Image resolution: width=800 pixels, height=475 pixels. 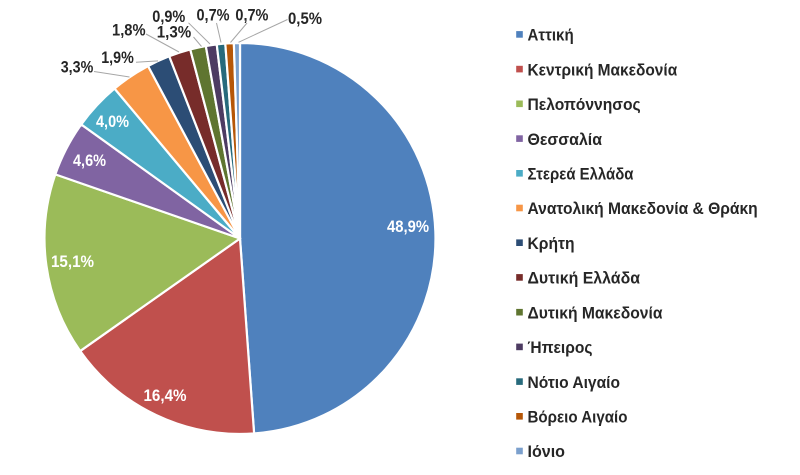 I want to click on svg-text: 0,9%, so click(x=168, y=17).